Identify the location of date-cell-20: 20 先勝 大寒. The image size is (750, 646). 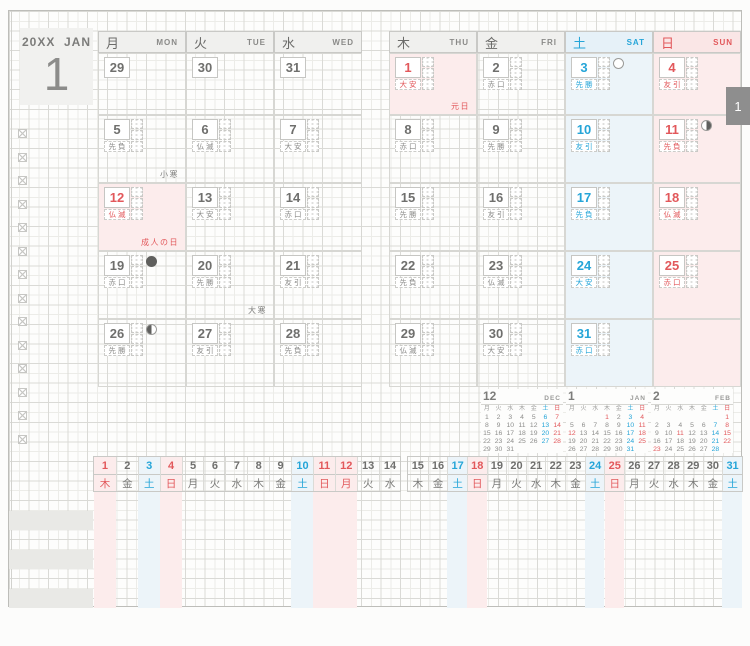
(230, 285).